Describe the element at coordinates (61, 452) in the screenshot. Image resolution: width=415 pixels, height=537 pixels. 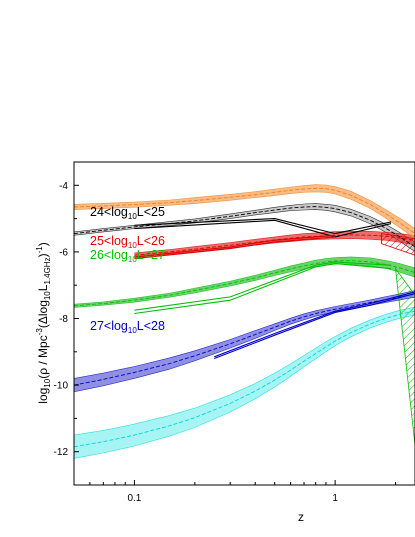
I see `y-tick-label: -12` at that location.